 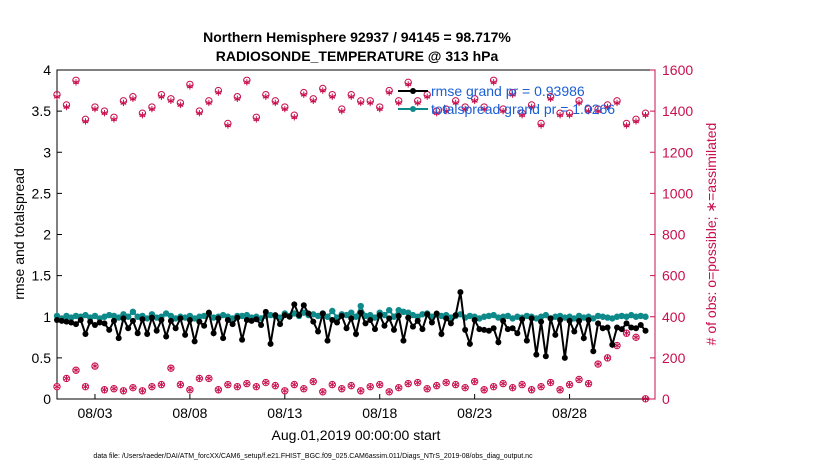 I want to click on right-axis-label: # of obs: o=possible; ∗=assimilated, so click(x=711, y=234).